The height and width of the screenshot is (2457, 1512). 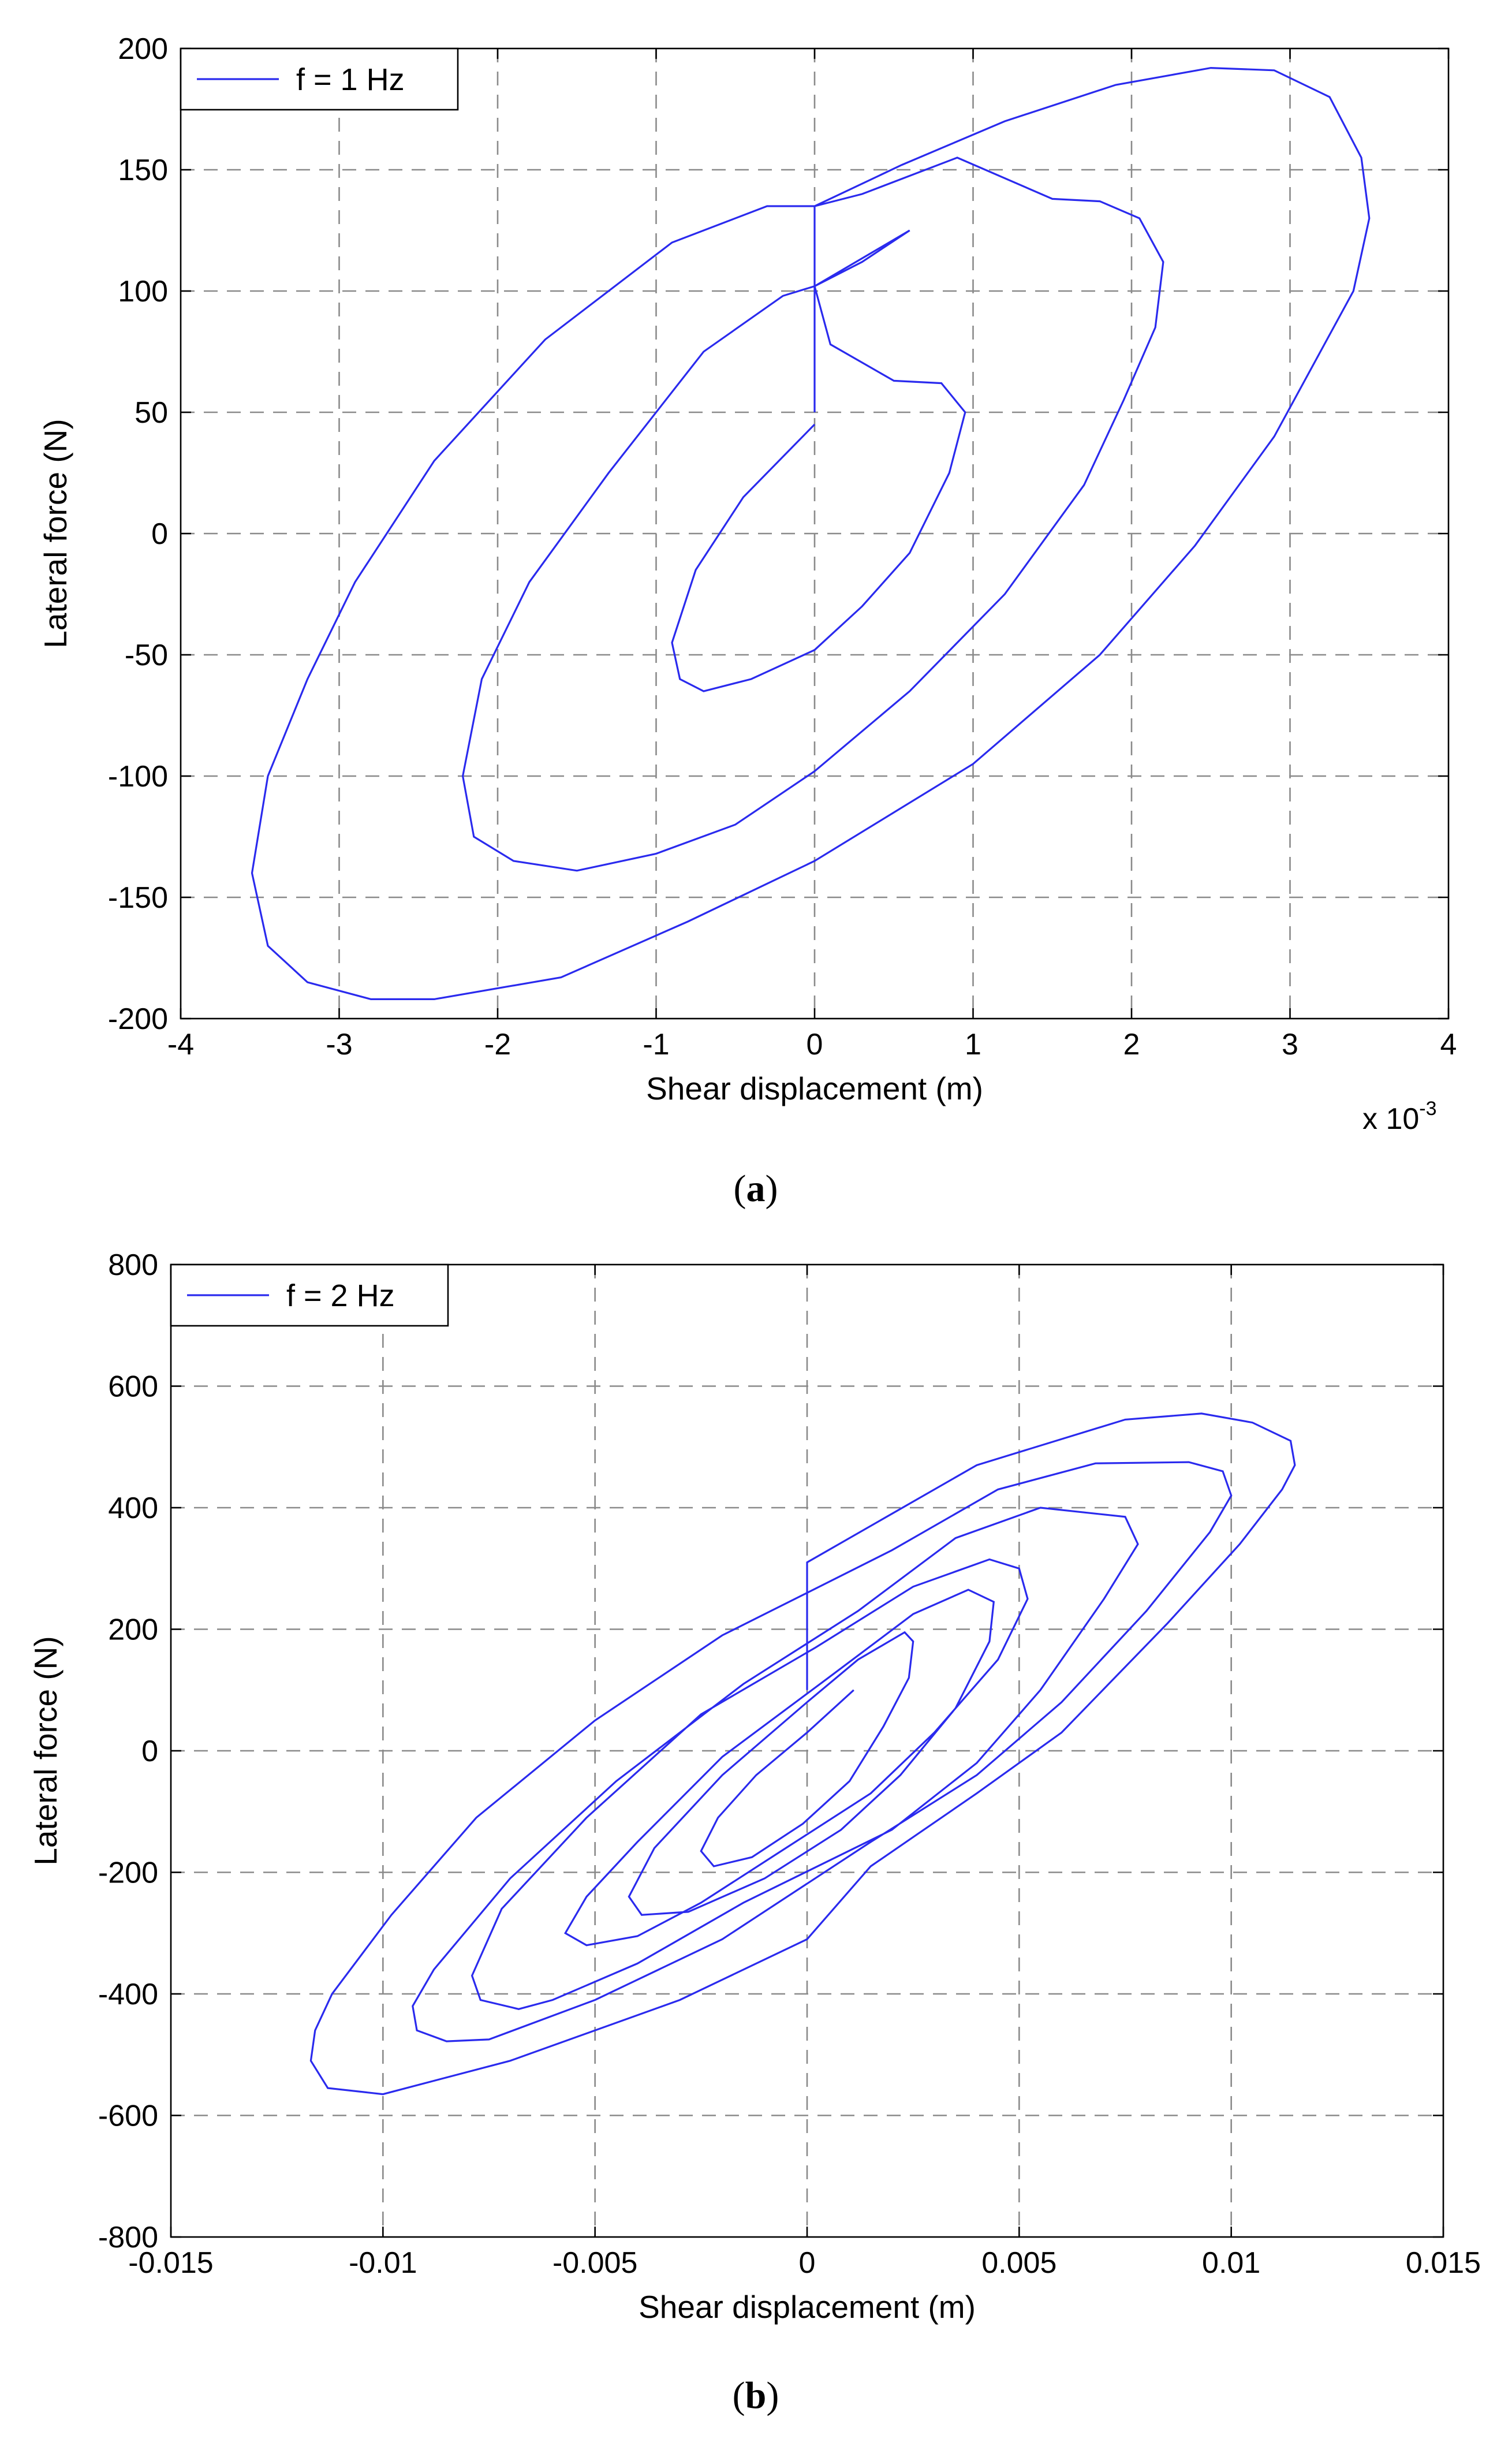 I want to click on y-tick-label: 800, so click(x=133, y=1265).